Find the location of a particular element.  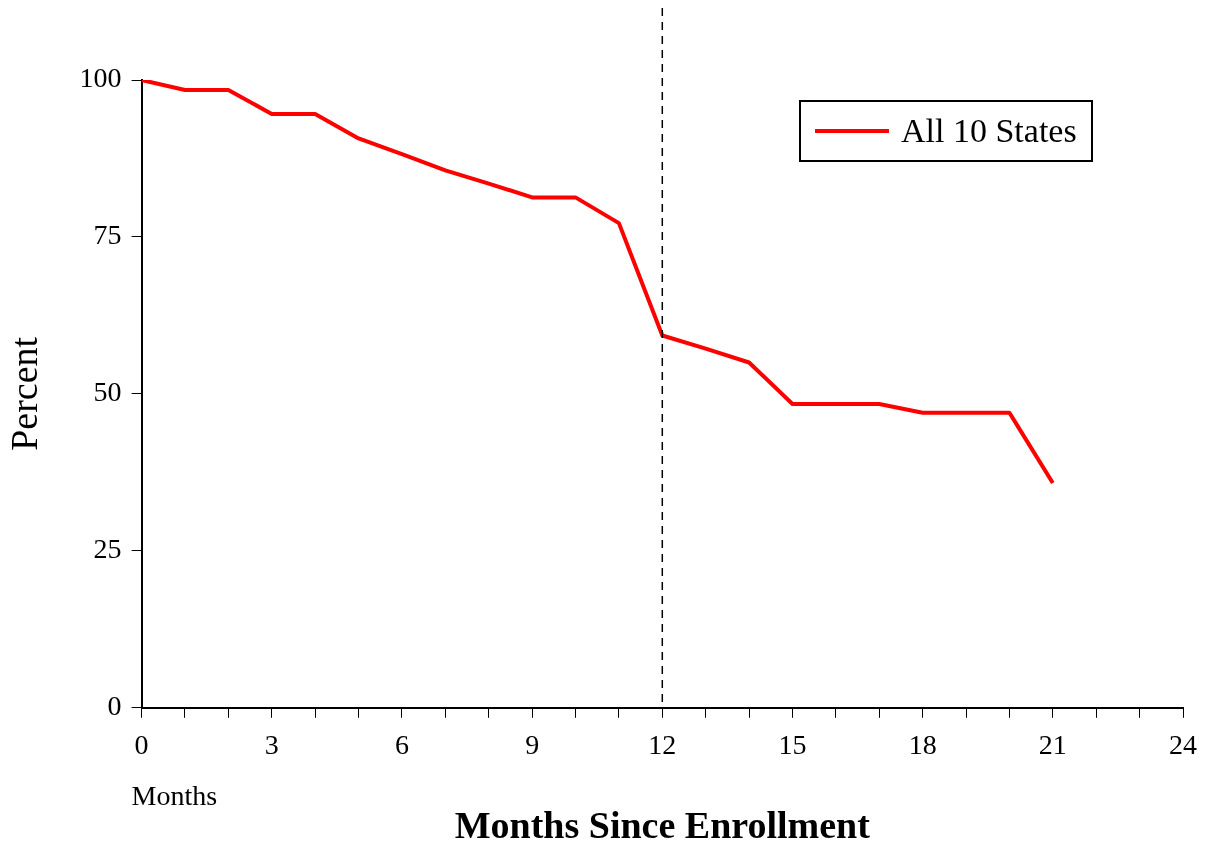

x-tick-label: 12 is located at coordinates (662, 744).